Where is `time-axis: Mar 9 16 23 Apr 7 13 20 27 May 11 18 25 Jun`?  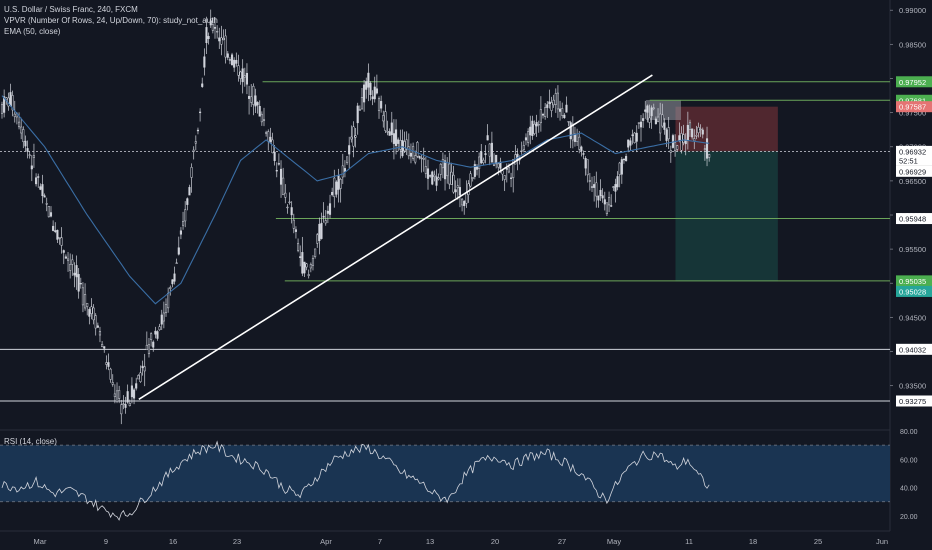
time-axis: Mar 9 16 23 Apr 7 13 20 27 May 11 18 25 Jun is located at coordinates (461, 541).